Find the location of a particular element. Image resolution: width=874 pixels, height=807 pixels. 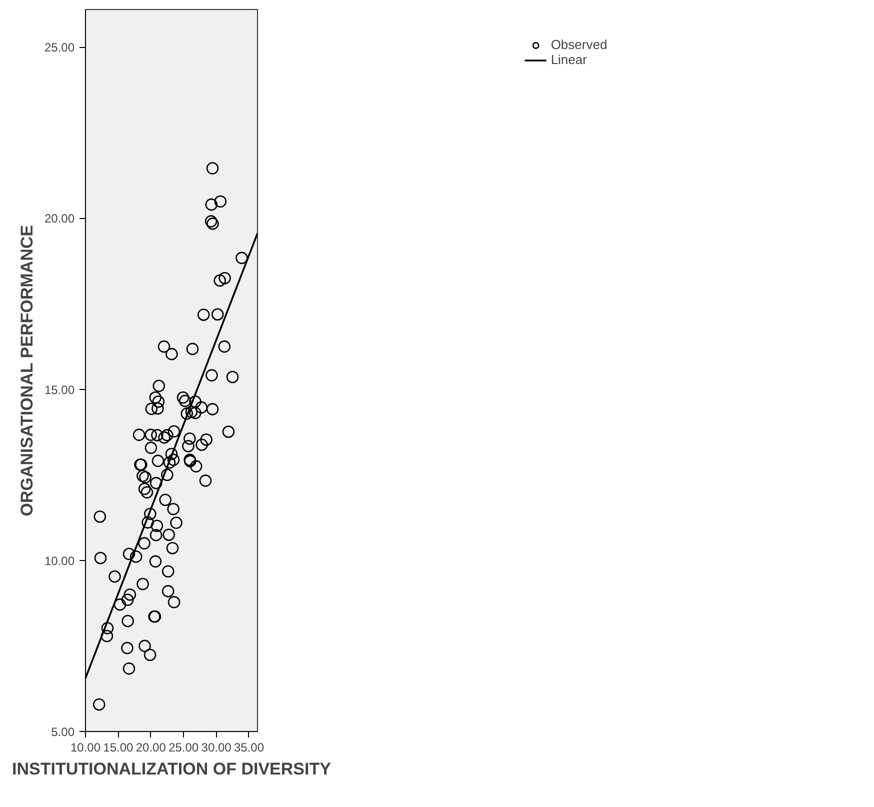

x-tick-label: 35.00 is located at coordinates (249, 747).